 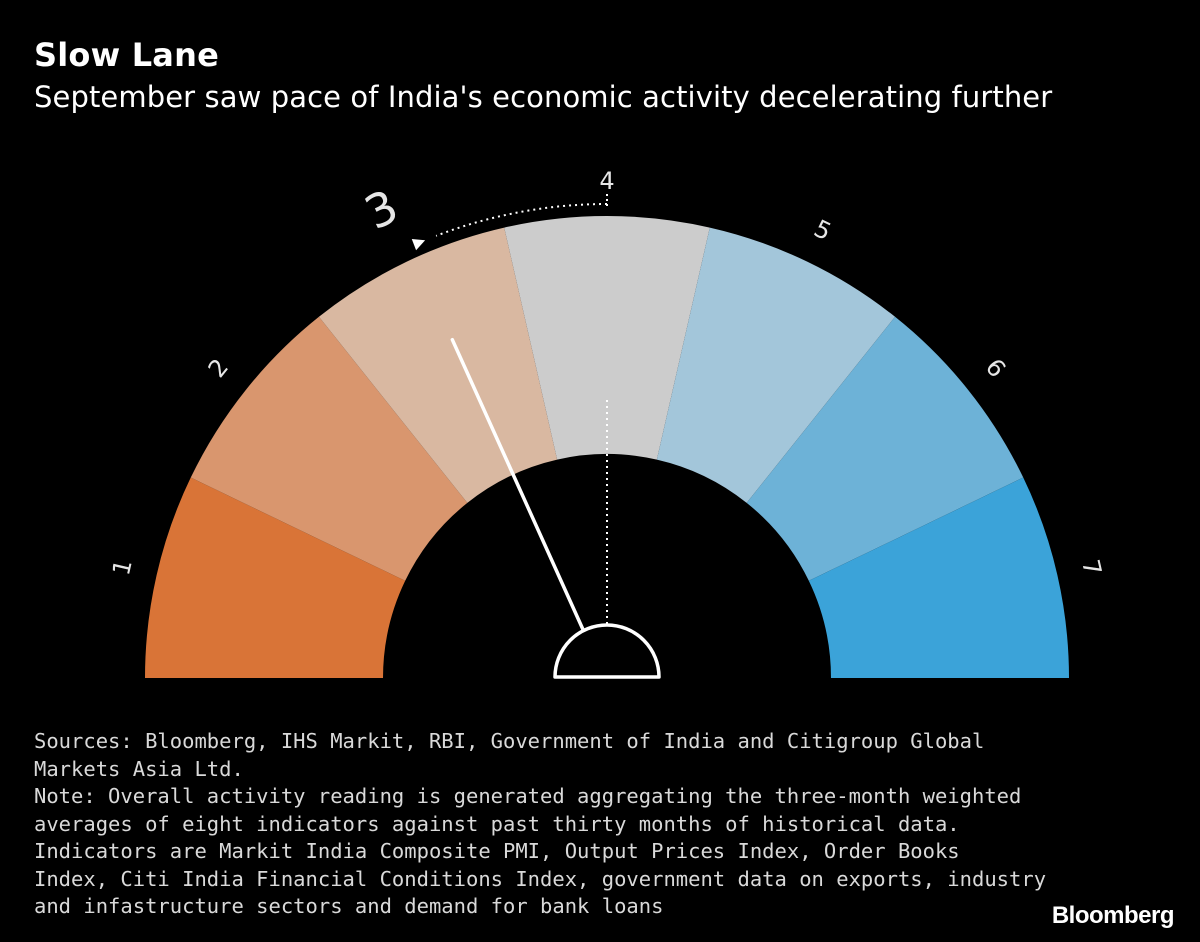 What do you see at coordinates (1091, 567) in the screenshot?
I see `gauge-tick-label-7: 7` at bounding box center [1091, 567].